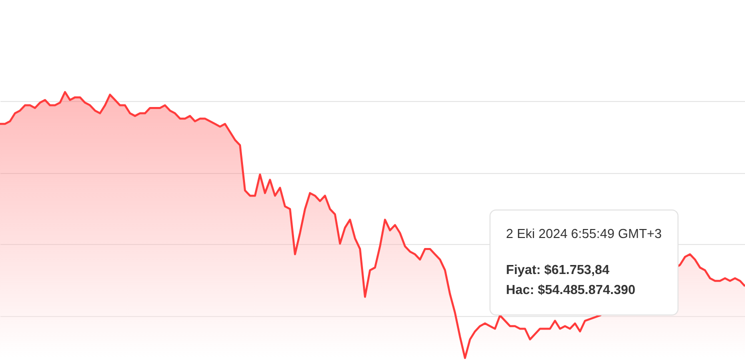 This screenshot has width=745, height=360. Describe the element at coordinates (571, 289) in the screenshot. I see `annotation: Hac: $54.485.874.390` at that location.